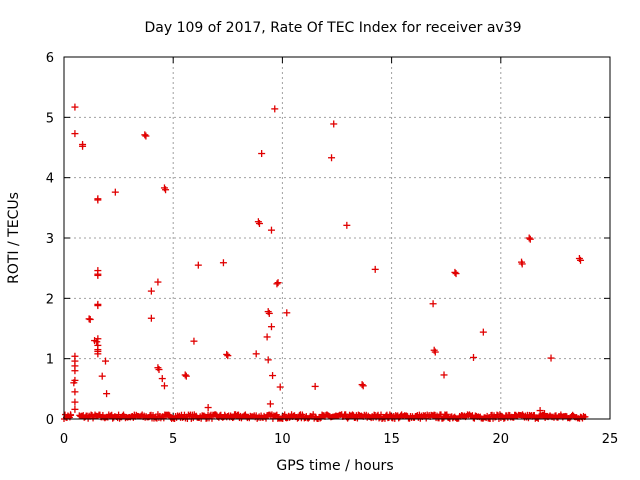 Image resolution: width=640 pixels, height=480 pixels. I want to click on y-tick-label: 3, so click(50, 239).